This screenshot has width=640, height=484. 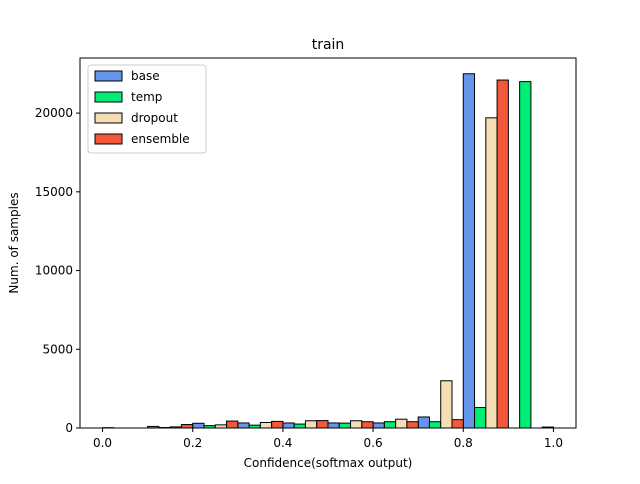 What do you see at coordinates (108, 118) in the screenshot?
I see `legend-swatch-dropout` at bounding box center [108, 118].